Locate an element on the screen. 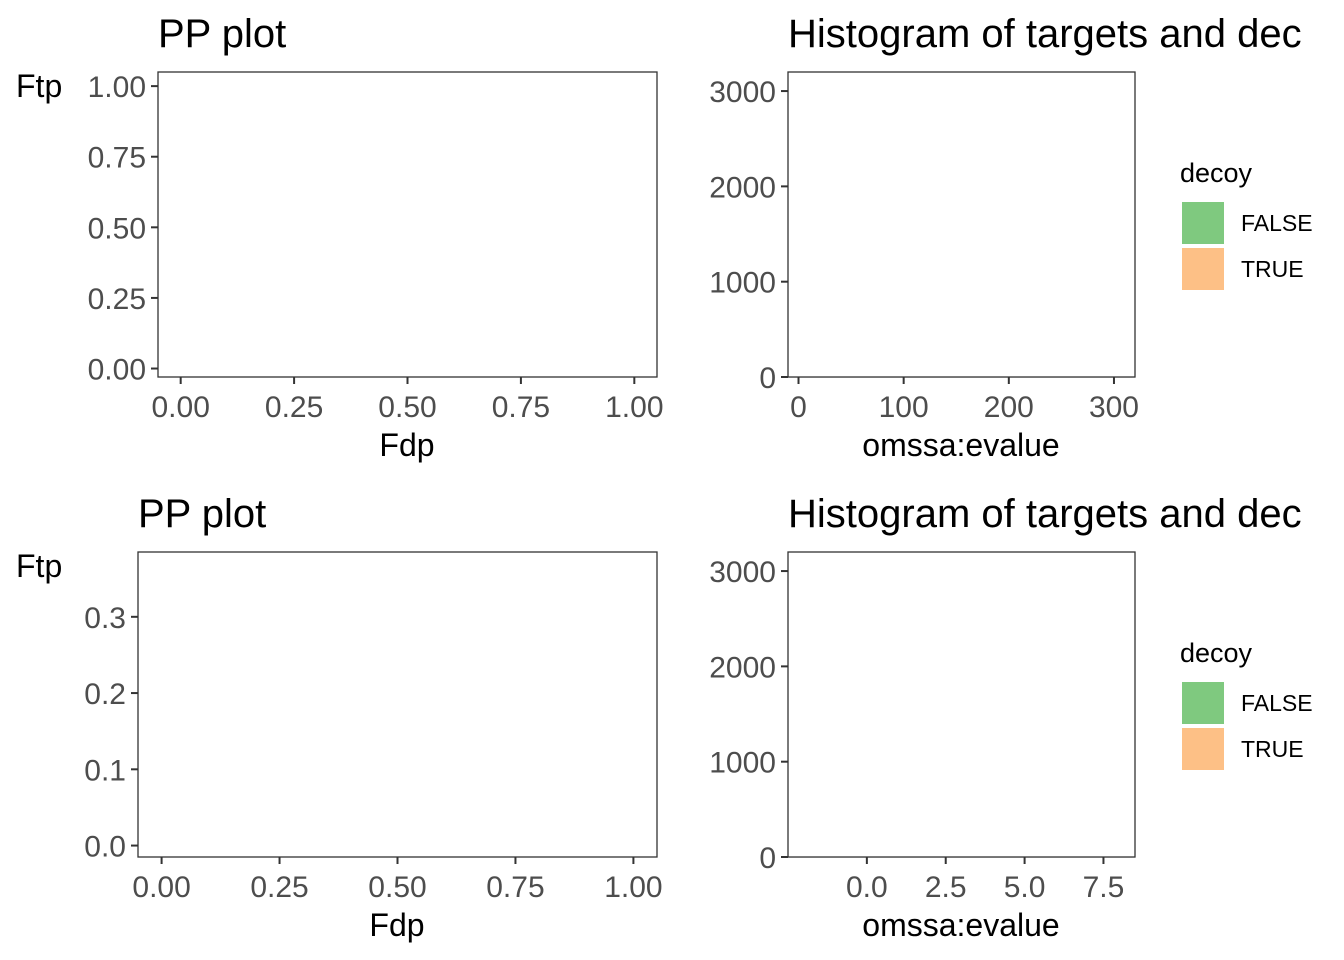 Image resolution: width=1344 pixels, height=960 pixels. y-tick-label: 0.1 is located at coordinates (105, 770).